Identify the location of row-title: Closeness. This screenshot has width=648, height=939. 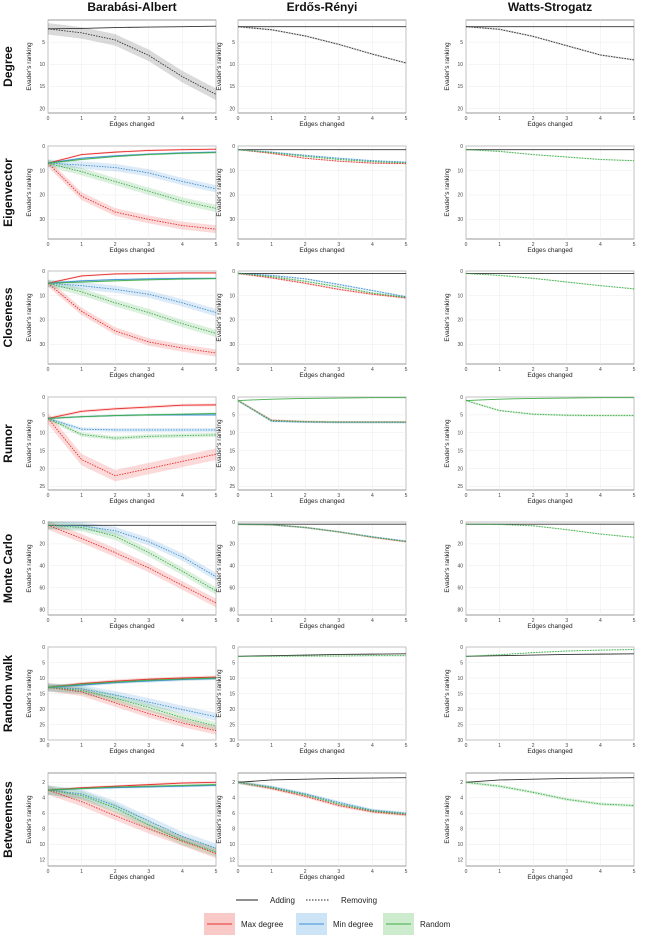
(8, 317).